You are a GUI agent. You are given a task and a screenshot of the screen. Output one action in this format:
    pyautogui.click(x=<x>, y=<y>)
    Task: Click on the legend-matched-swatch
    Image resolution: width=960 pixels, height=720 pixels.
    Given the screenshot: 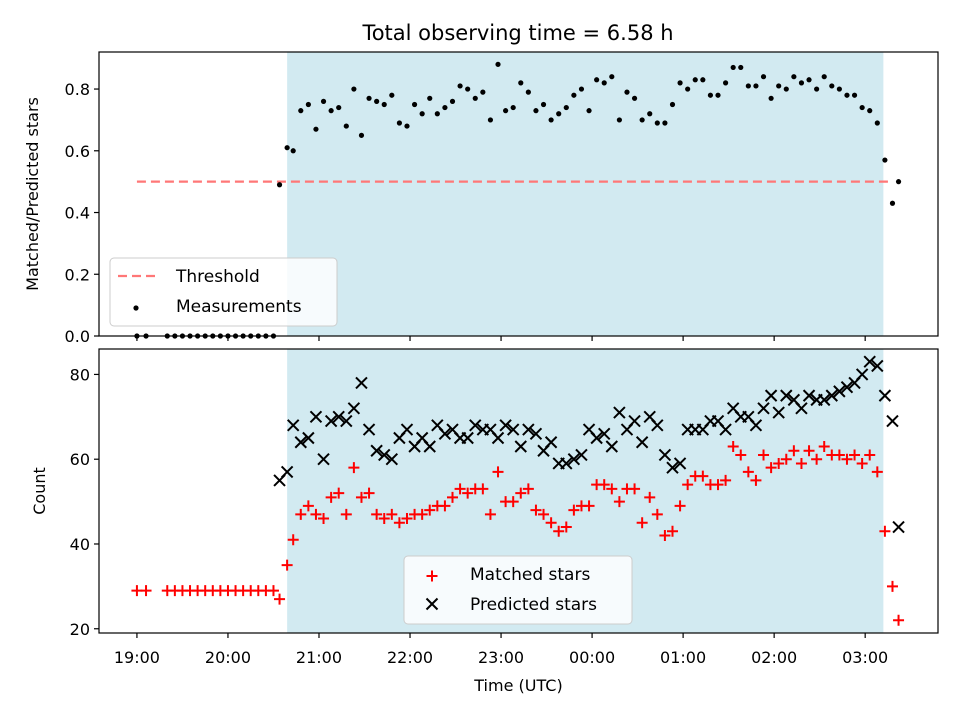 What is the action you would take?
    pyautogui.click(x=432, y=576)
    